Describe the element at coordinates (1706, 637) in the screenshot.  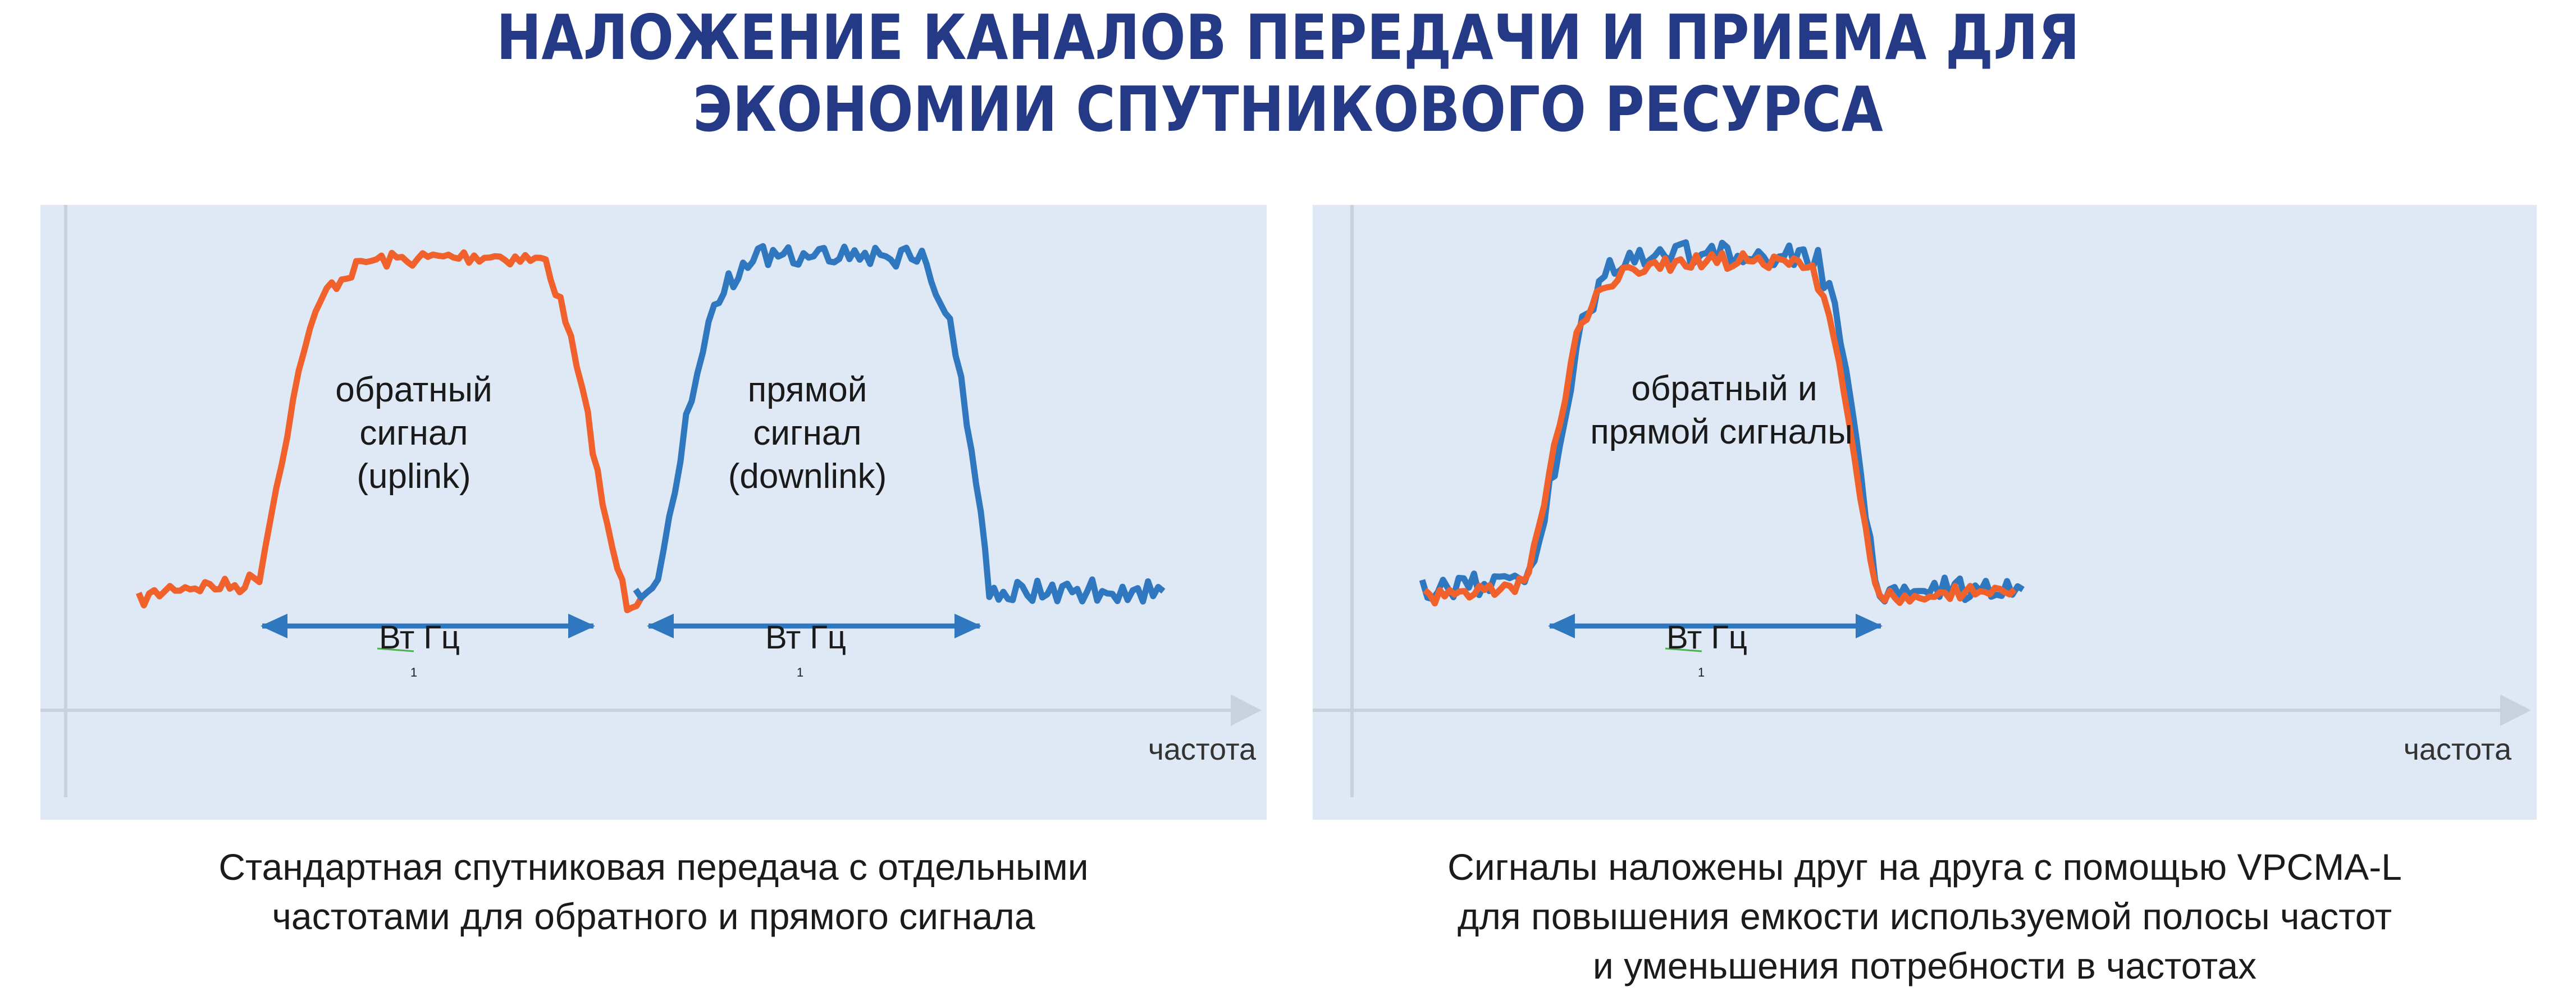
I see `bandwidth-label: Вт Гц` at that location.